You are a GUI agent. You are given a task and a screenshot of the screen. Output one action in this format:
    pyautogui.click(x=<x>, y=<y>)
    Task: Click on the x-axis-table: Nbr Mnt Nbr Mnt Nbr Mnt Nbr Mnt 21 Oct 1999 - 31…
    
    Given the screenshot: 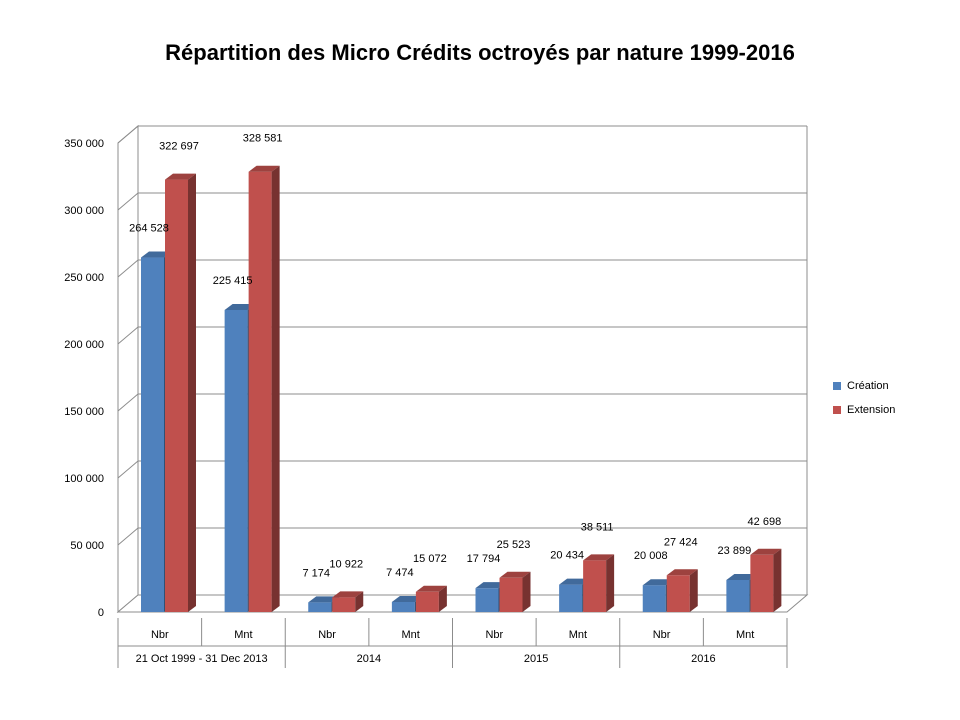 What is the action you would take?
    pyautogui.click(x=452, y=643)
    